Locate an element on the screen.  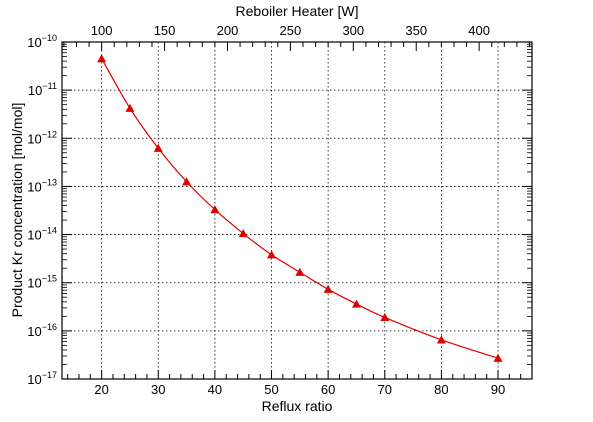
x-tick-label: 20 is located at coordinates (101, 389).